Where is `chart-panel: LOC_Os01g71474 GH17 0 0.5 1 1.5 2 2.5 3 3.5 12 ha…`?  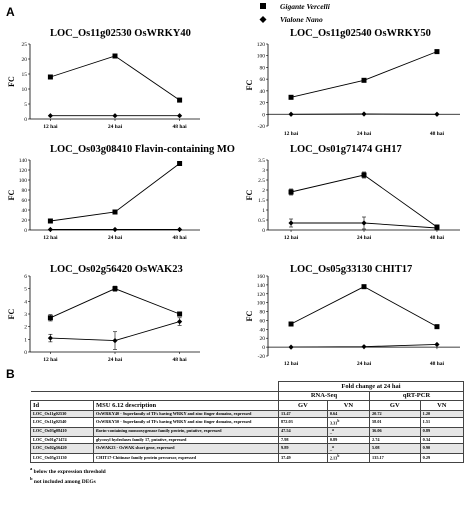 chart-panel: LOC_Os01g71474 GH17 0 0.5 1 1.5 2 2.5 3 3.5 12 ha… is located at coordinates (352, 192).